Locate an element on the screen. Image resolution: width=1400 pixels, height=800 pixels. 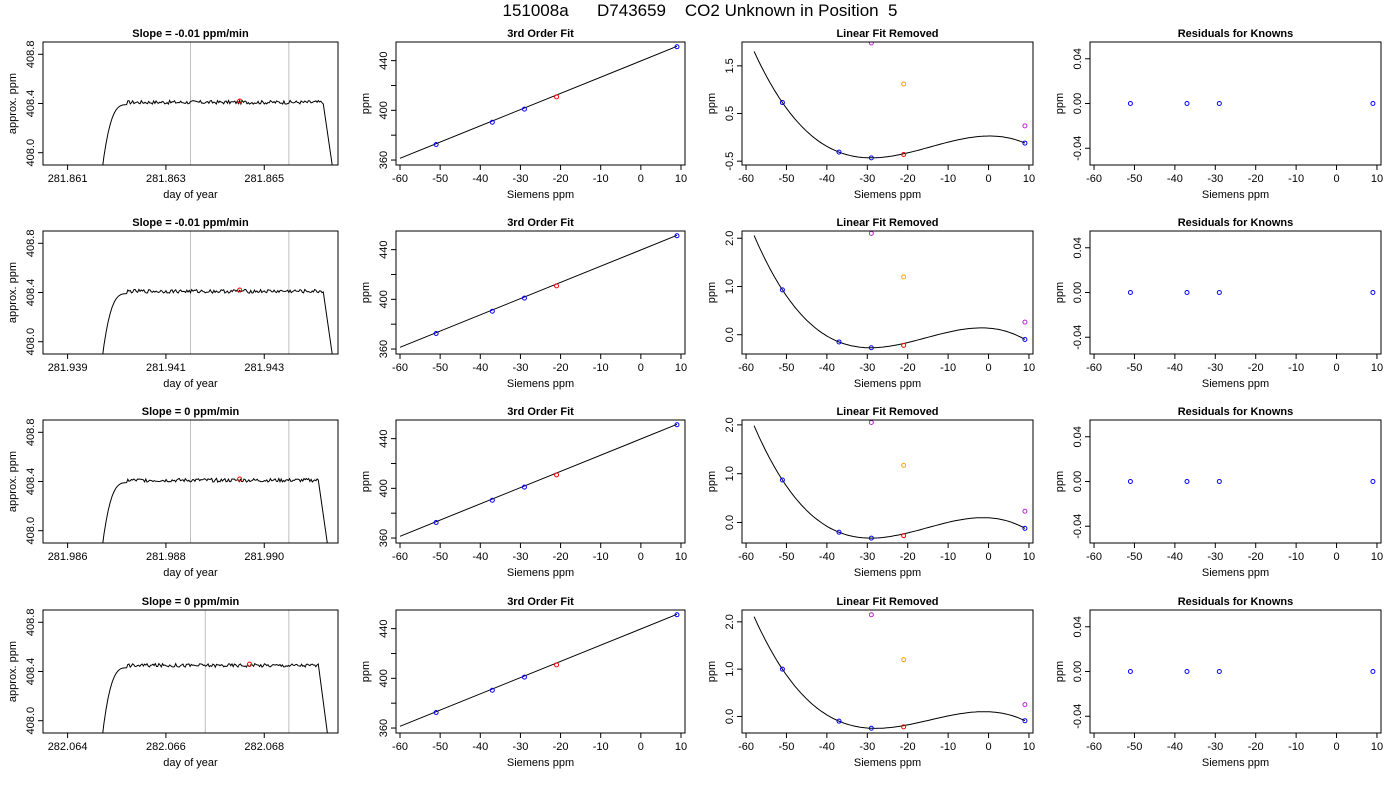
data-point-orange is located at coordinates (904, 465).